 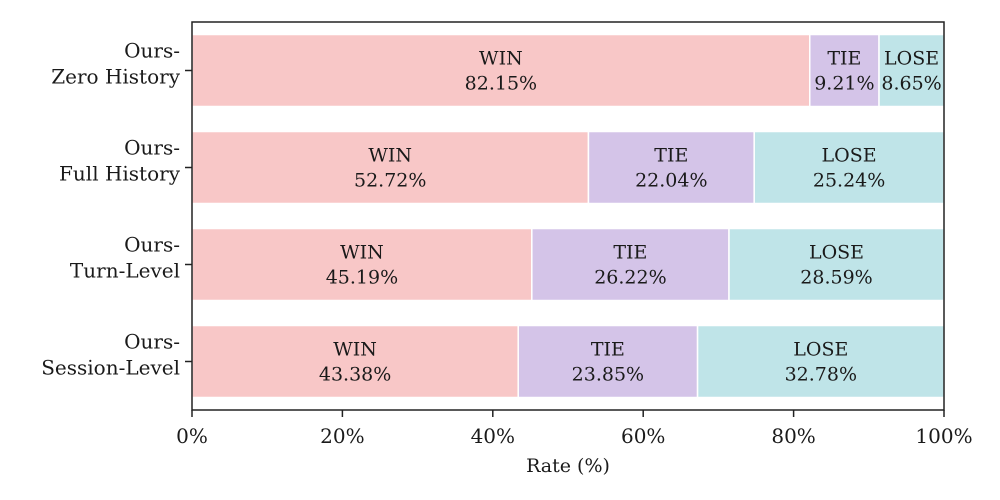 I want to click on segment-name-win-2: WIN, so click(x=362, y=253).